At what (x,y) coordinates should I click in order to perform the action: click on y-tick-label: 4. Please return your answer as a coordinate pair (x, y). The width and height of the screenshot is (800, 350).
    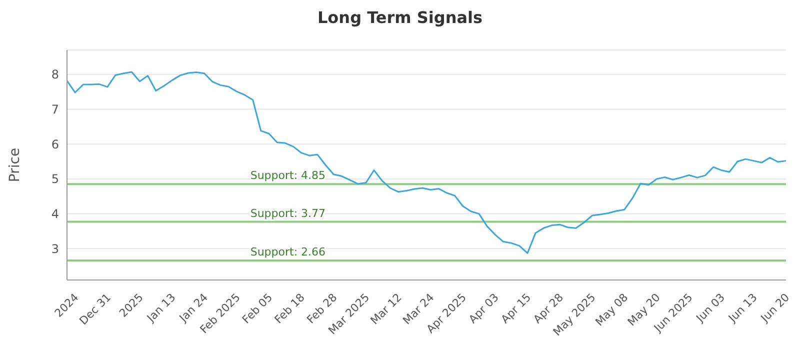
    Looking at the image, I should click on (55, 214).